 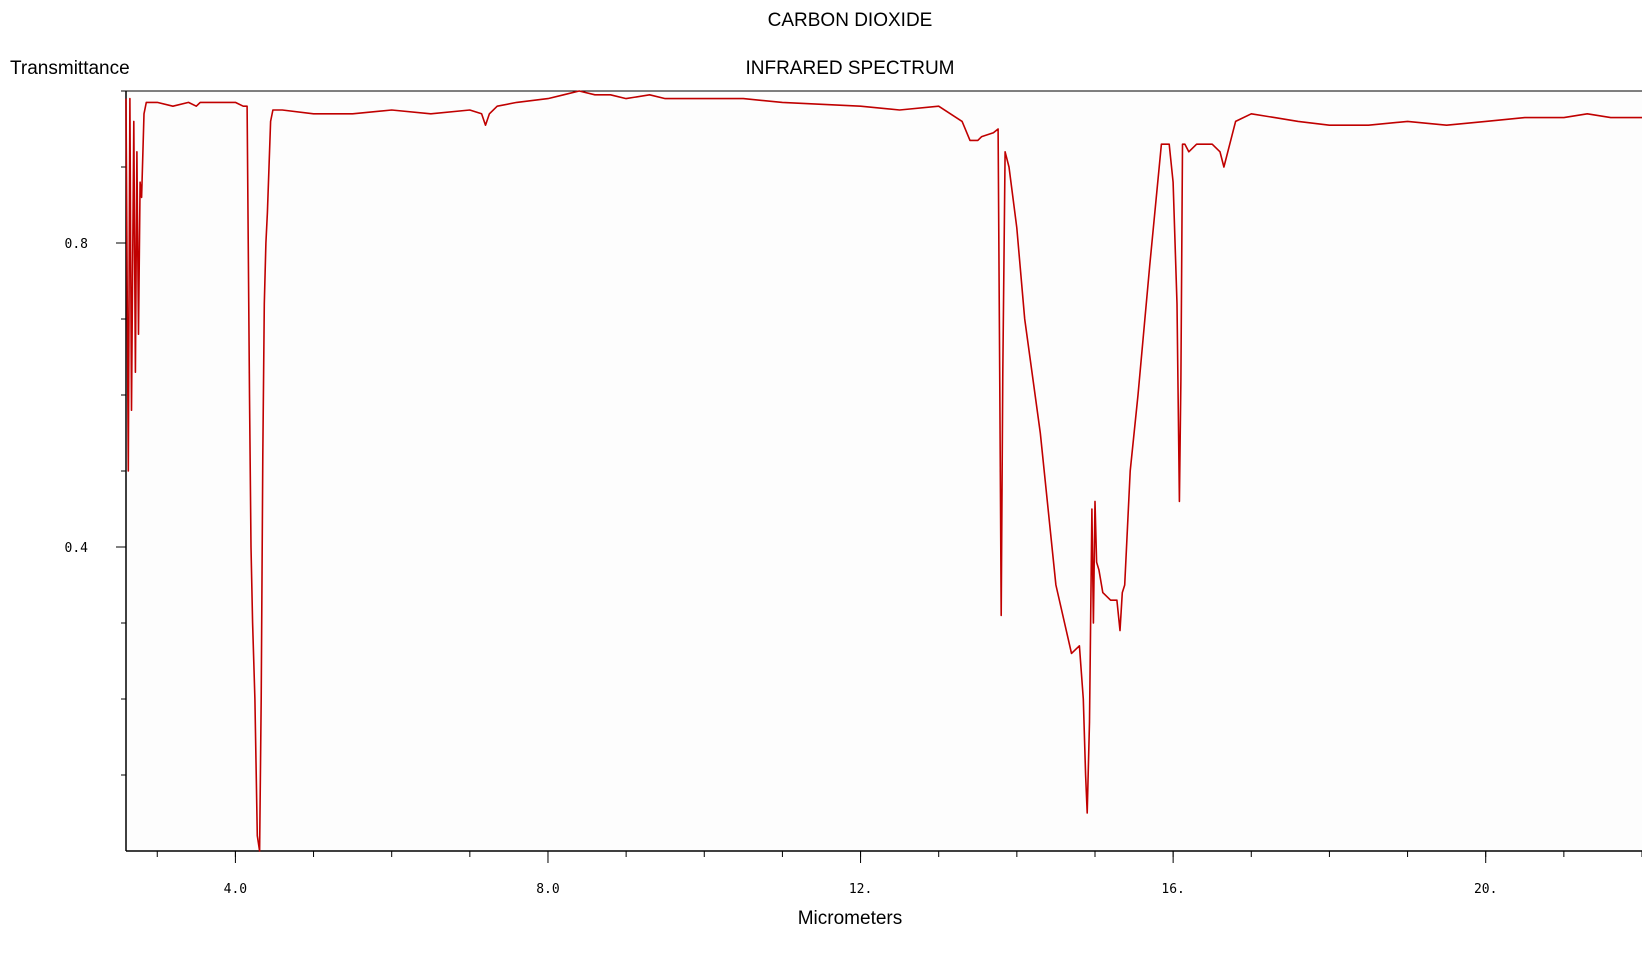 I want to click on x-tick-label: 20., so click(x=1485, y=889).